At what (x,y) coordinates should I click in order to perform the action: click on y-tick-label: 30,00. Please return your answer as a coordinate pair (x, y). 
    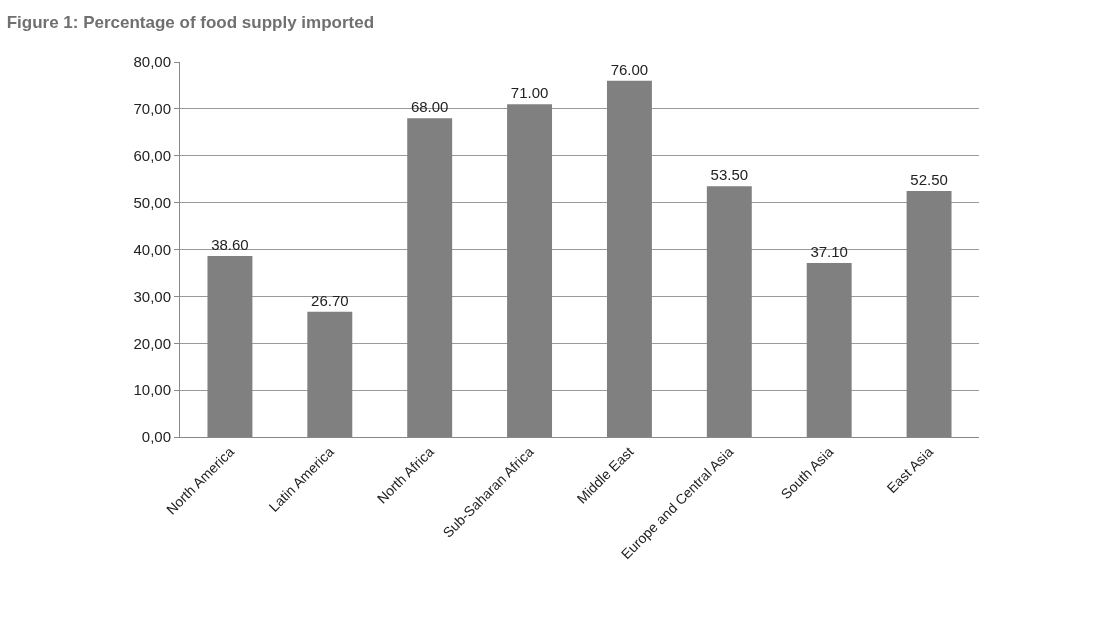
    Looking at the image, I should click on (152, 296).